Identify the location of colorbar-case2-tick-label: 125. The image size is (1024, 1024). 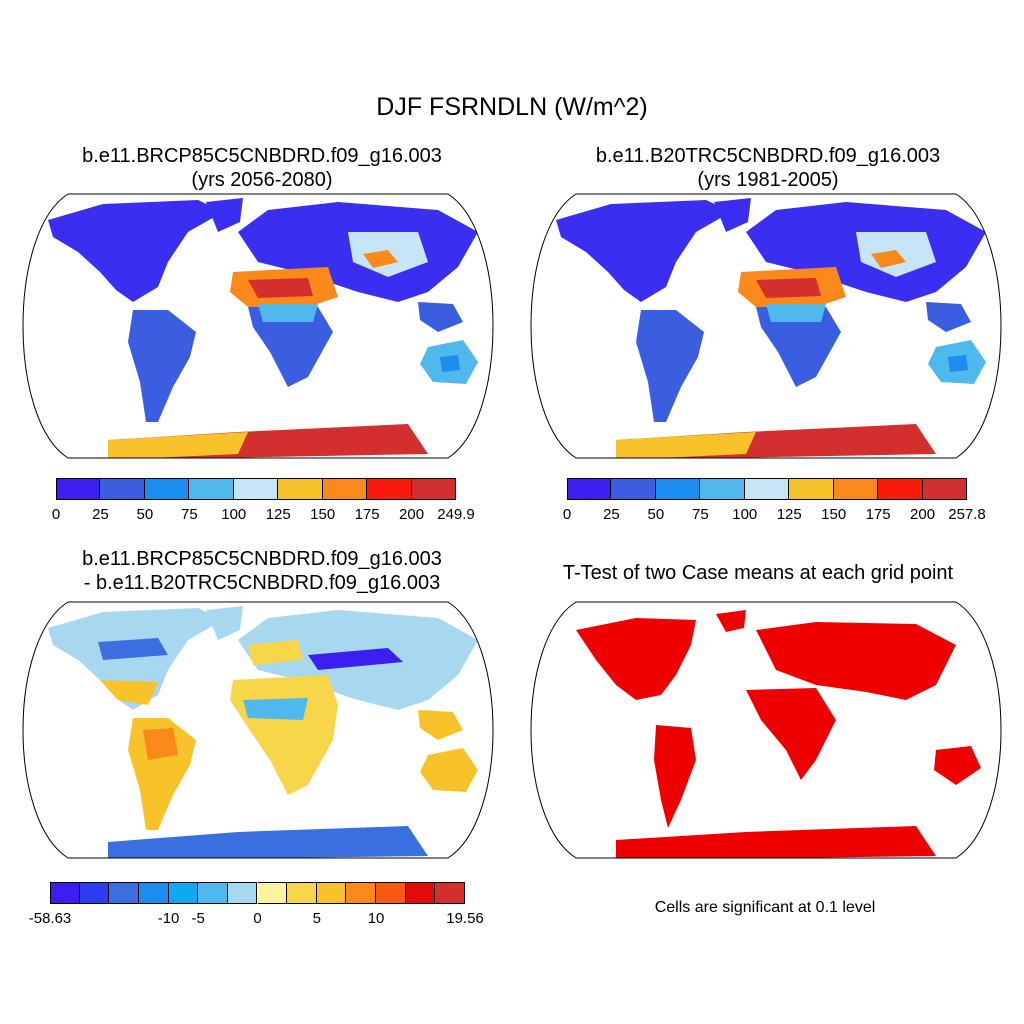
(789, 514).